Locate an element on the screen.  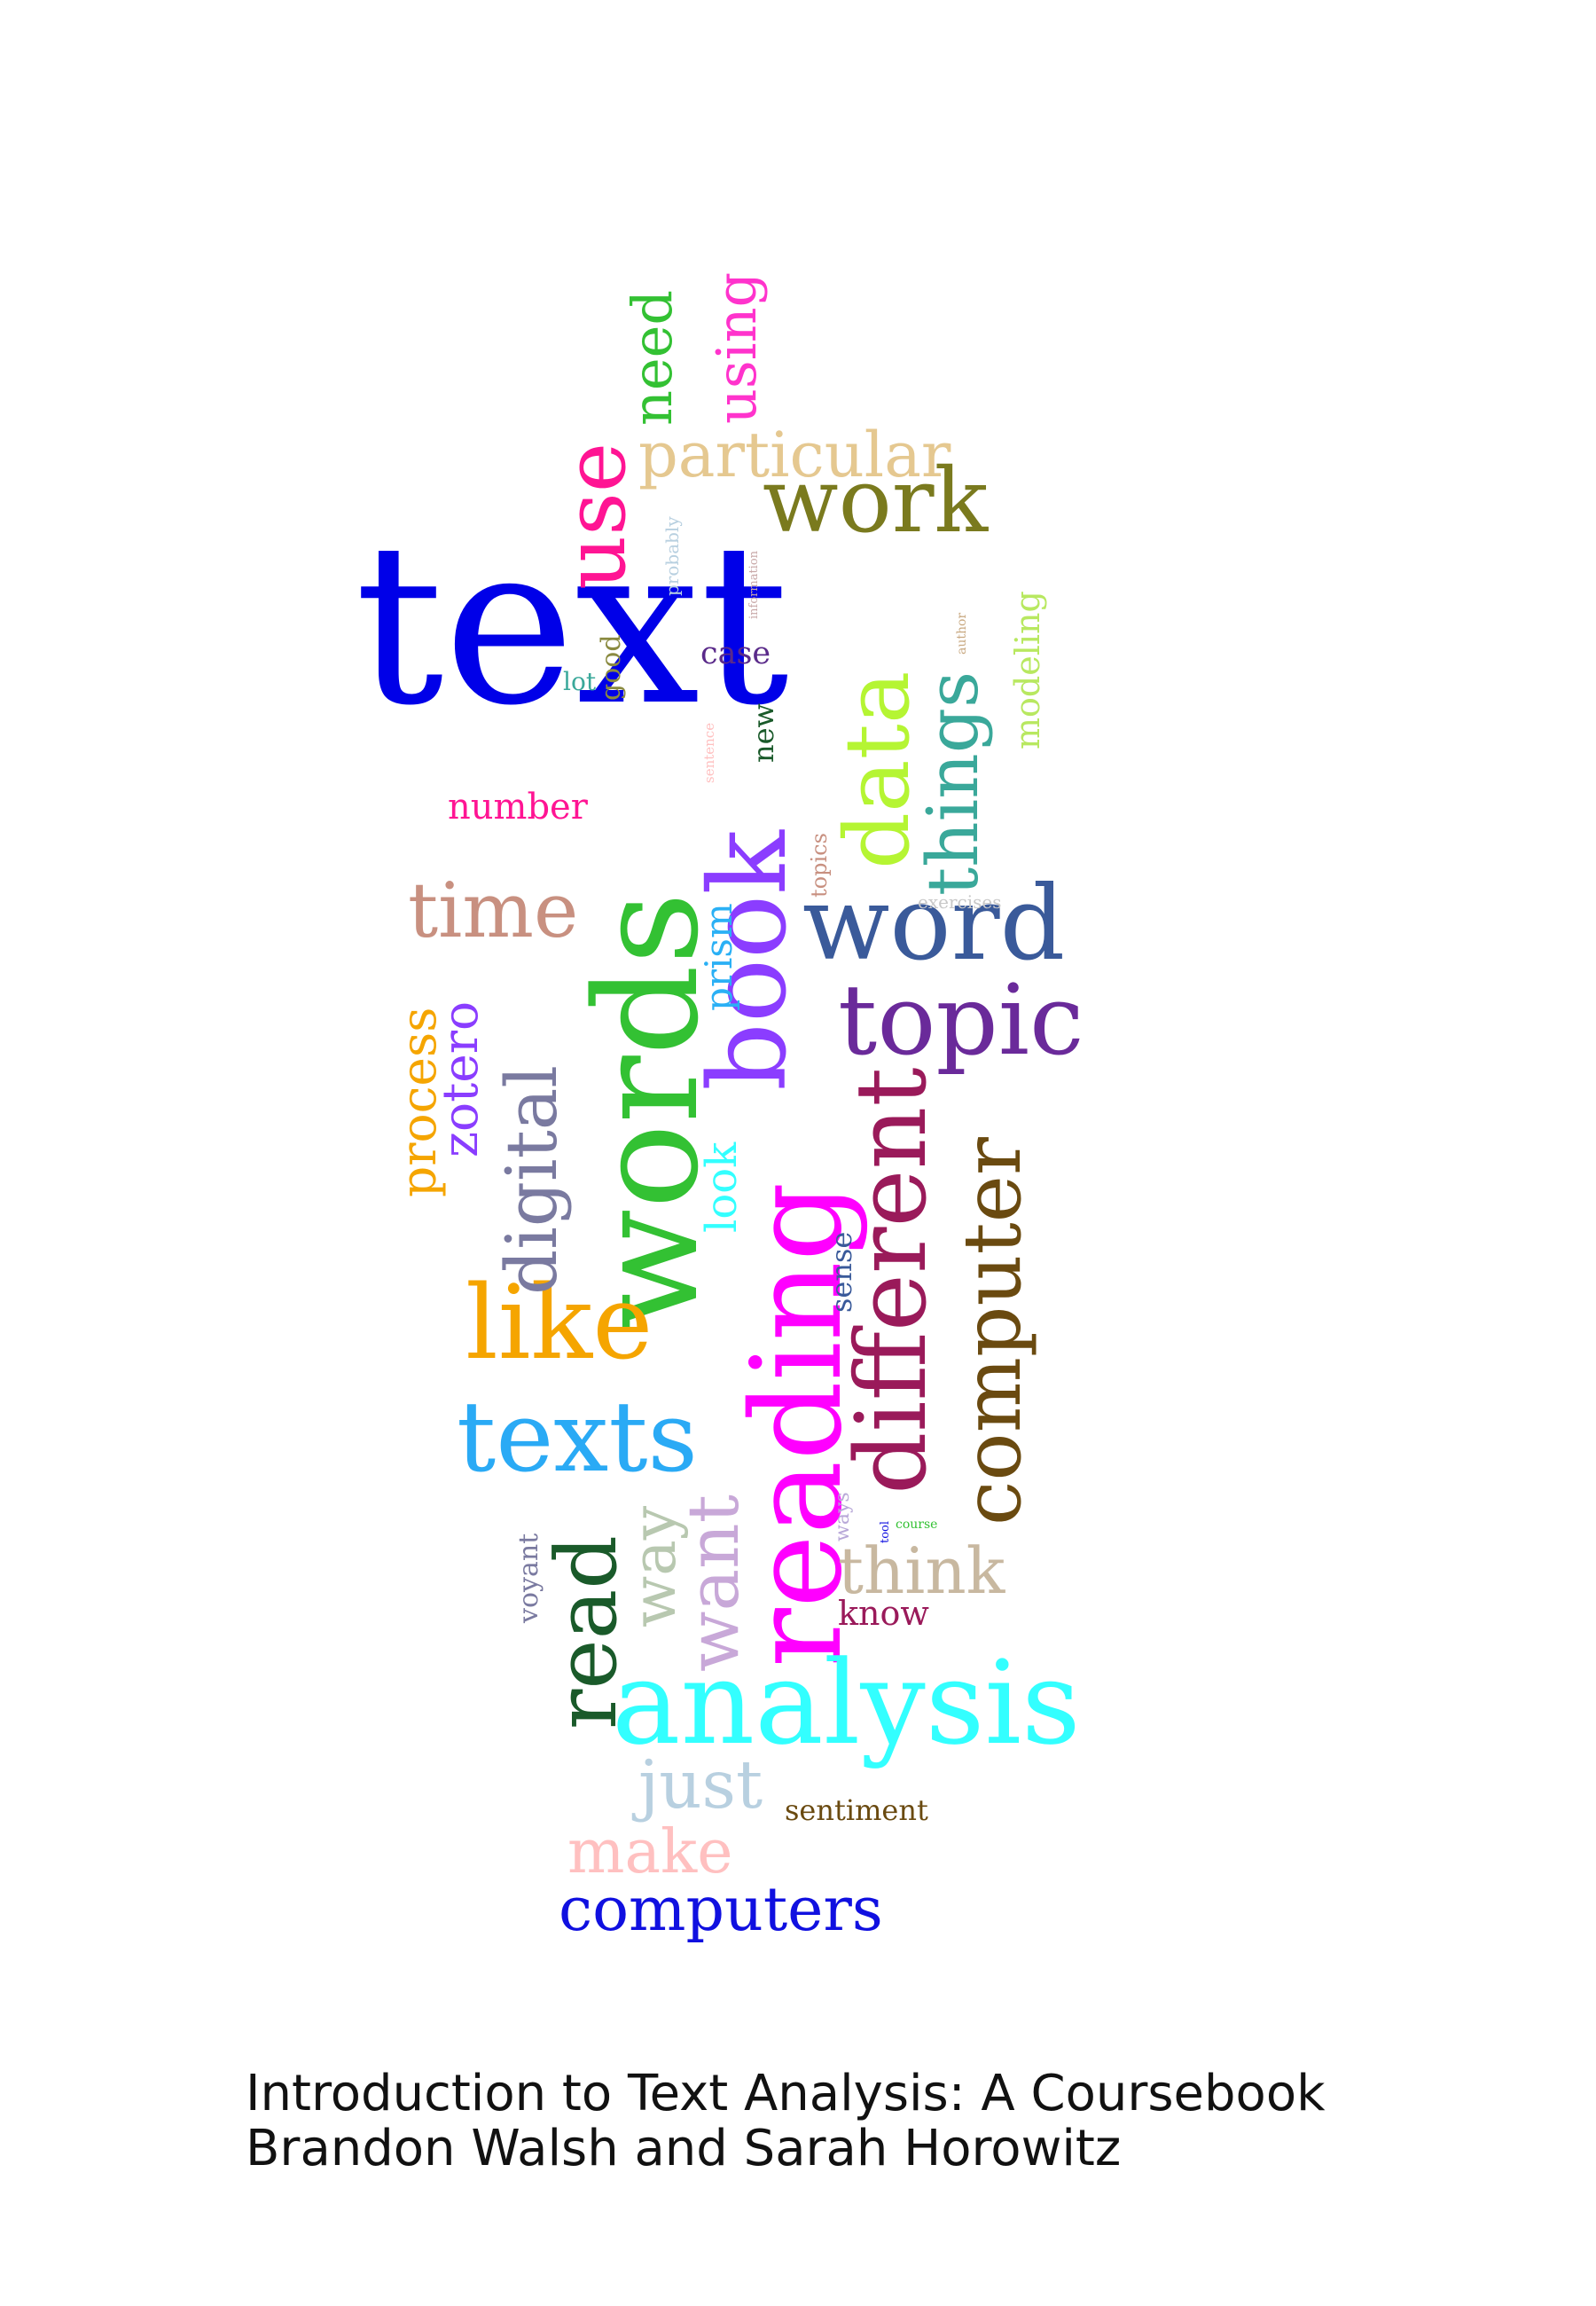
cloud-word: like is located at coordinates (559, 1323).